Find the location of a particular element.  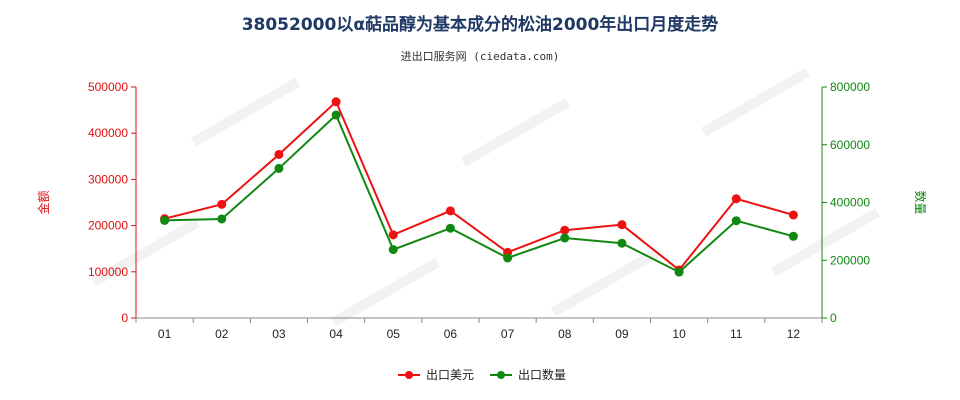

legend-label: 出口数量 is located at coordinates (542, 374).